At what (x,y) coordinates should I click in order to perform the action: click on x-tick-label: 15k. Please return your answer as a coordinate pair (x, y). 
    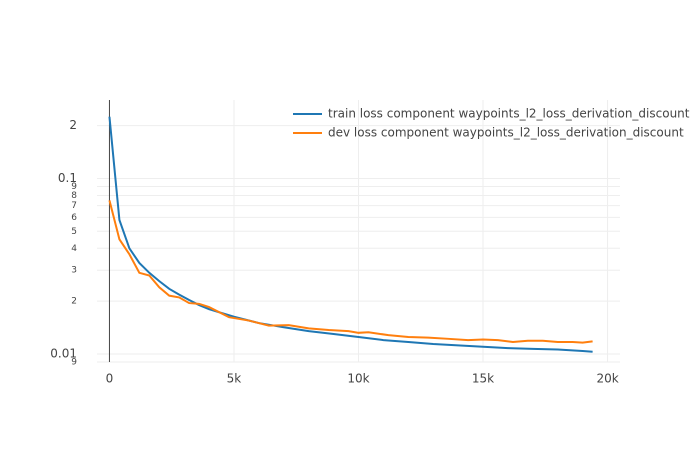
    Looking at the image, I should click on (483, 379).